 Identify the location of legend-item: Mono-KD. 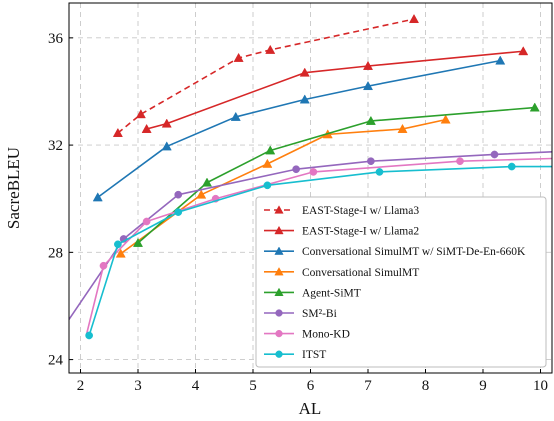
(307, 335).